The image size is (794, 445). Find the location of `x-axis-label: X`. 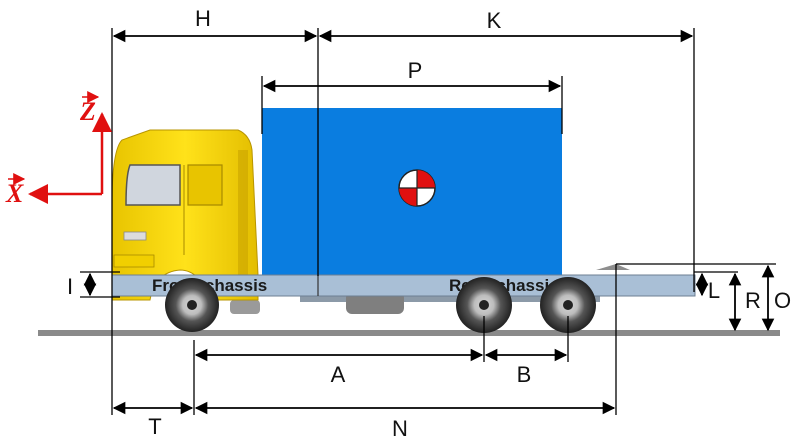

x-axis-label: X is located at coordinates (14, 193).